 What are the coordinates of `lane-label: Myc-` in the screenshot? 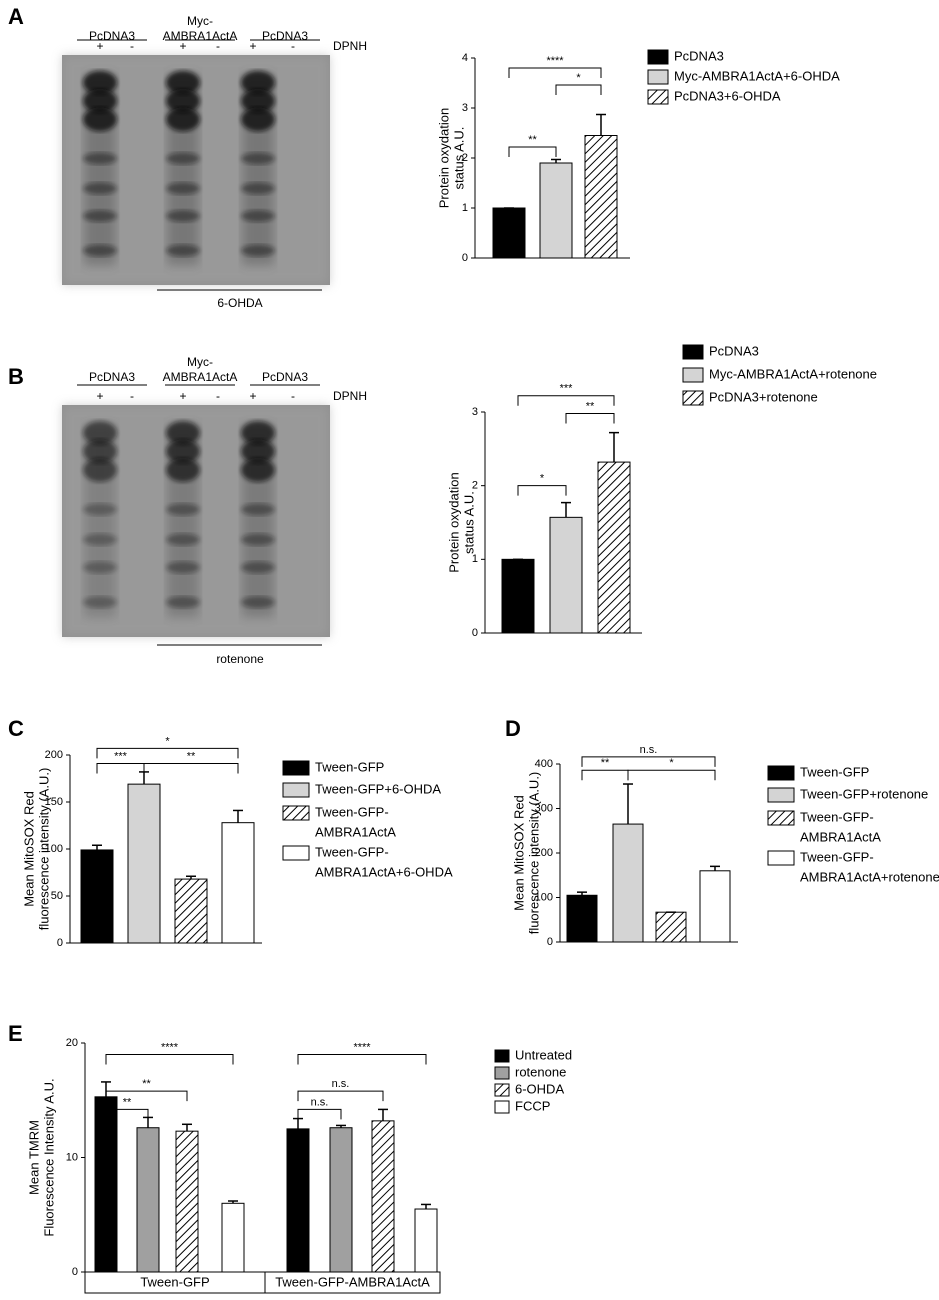 It's located at (200, 362).